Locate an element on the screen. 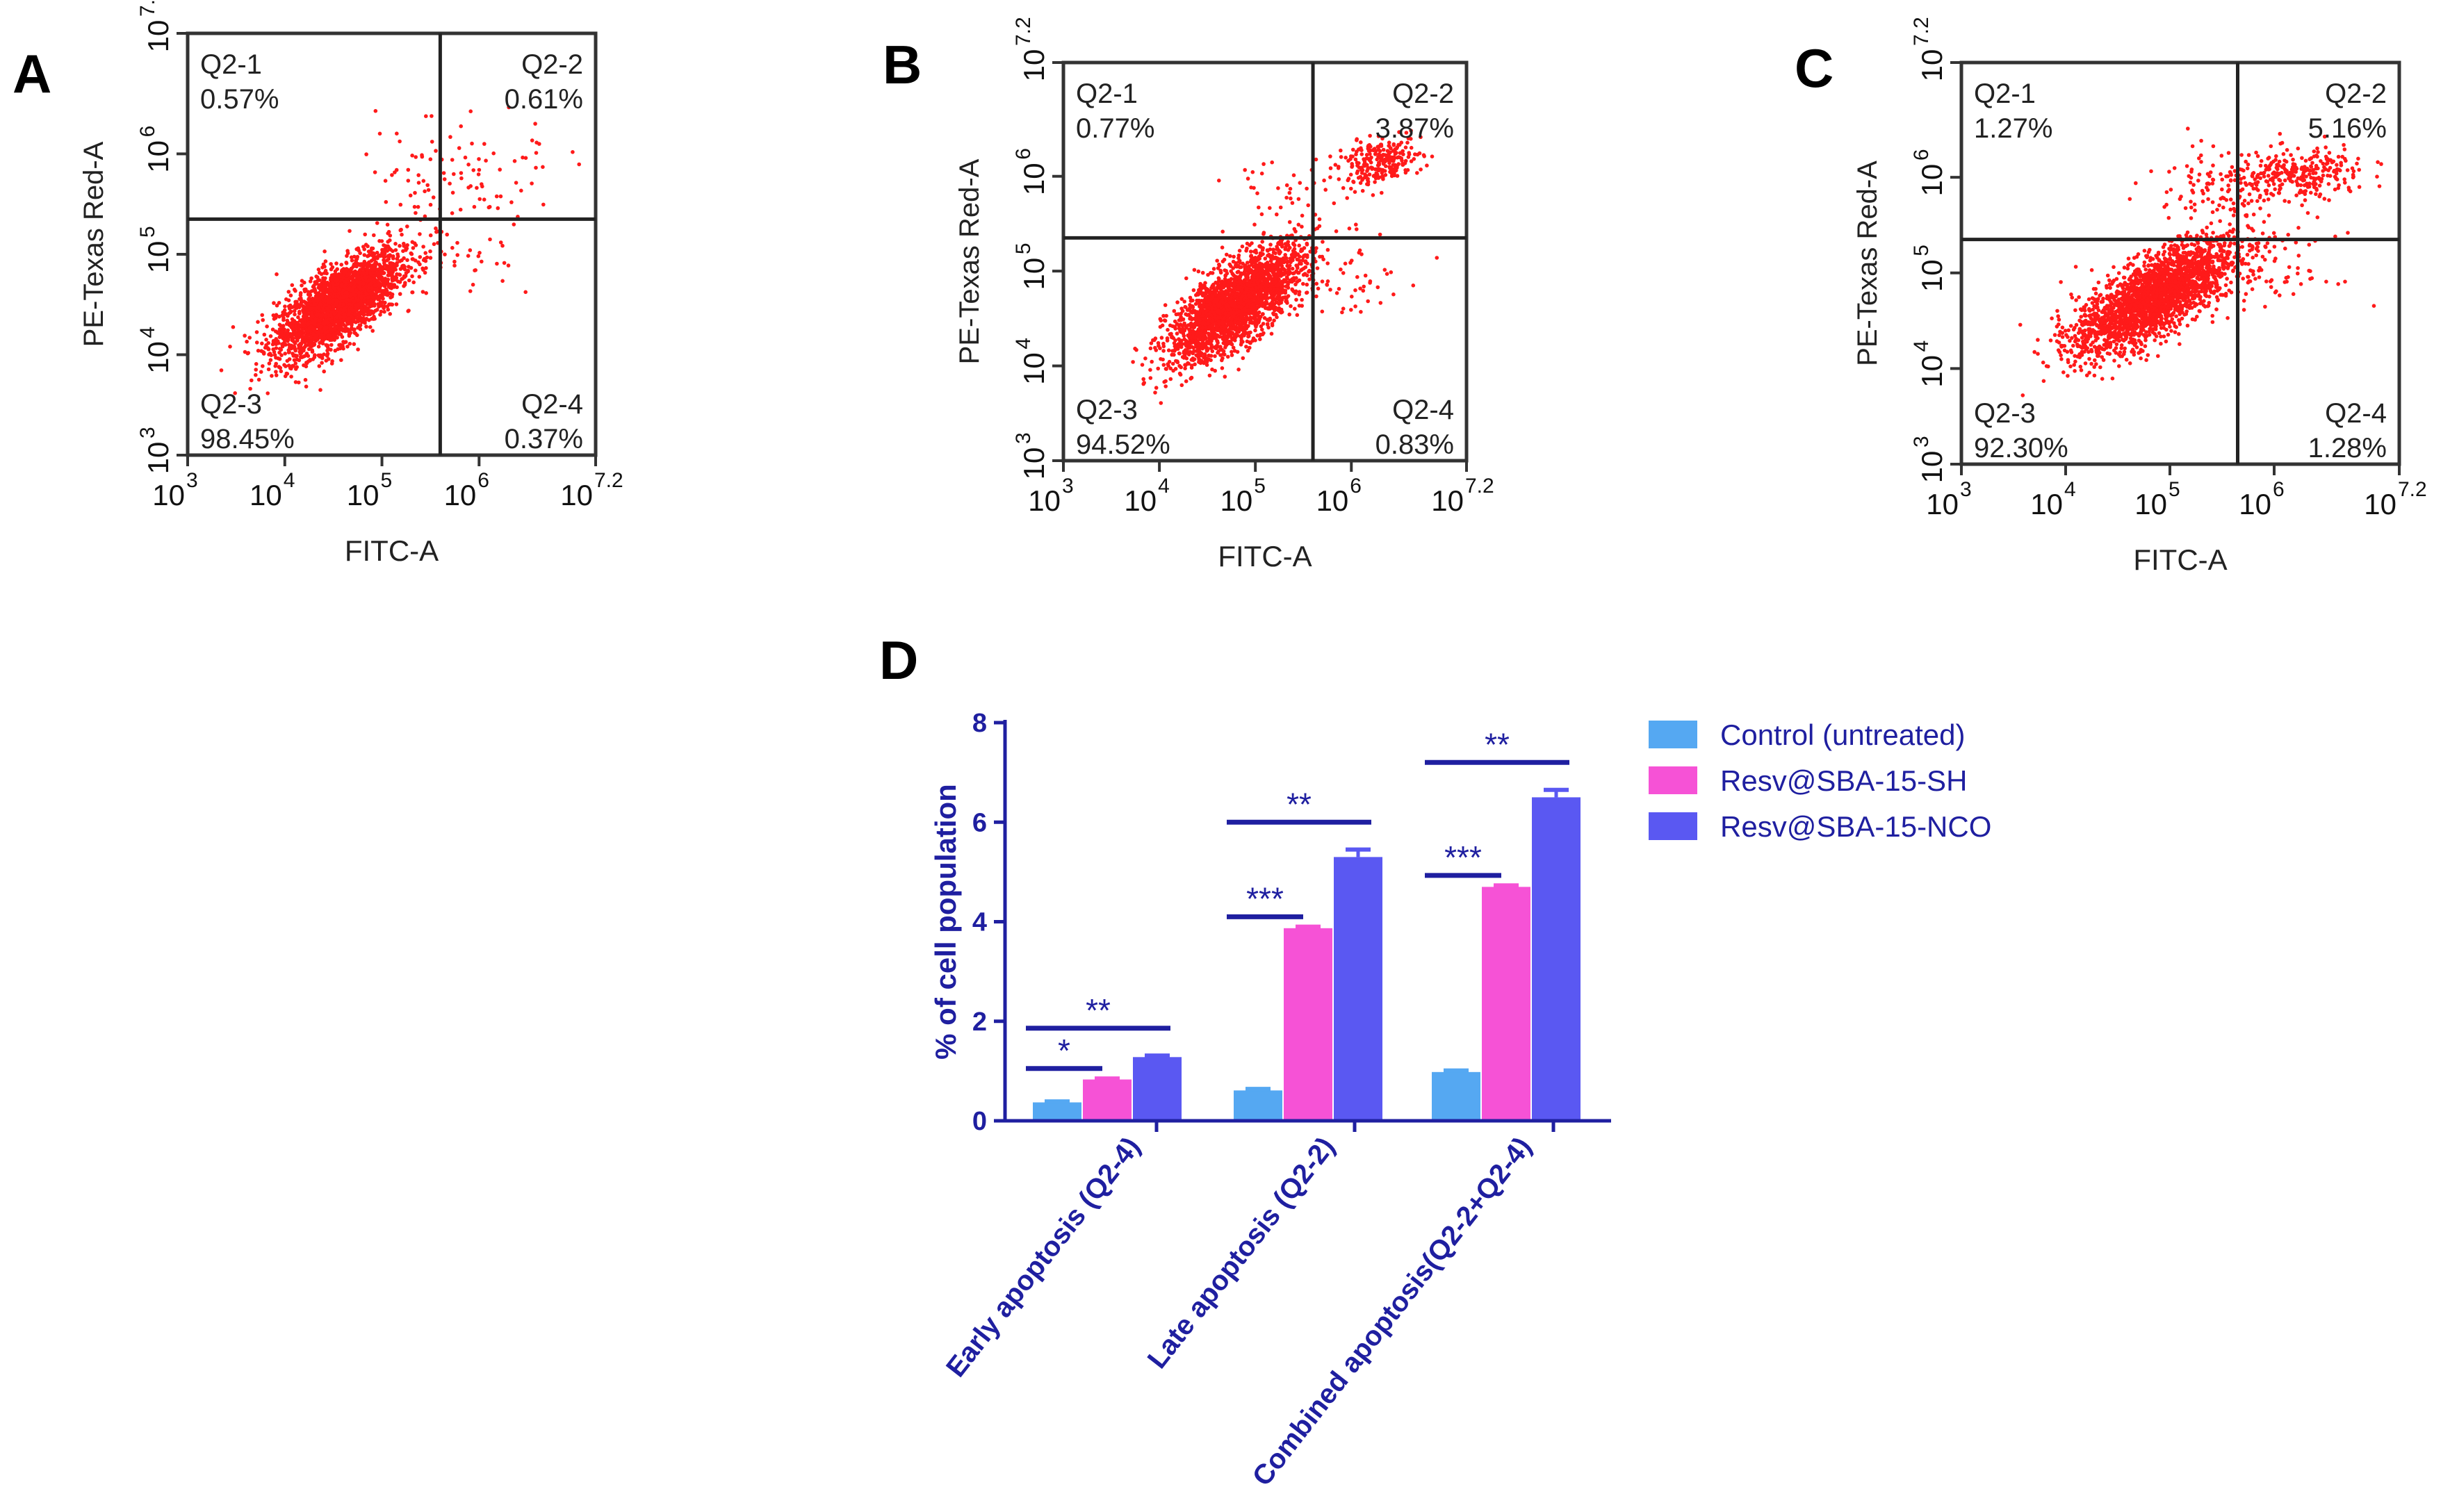  x-tick-exponent: 5 is located at coordinates (387, 480).